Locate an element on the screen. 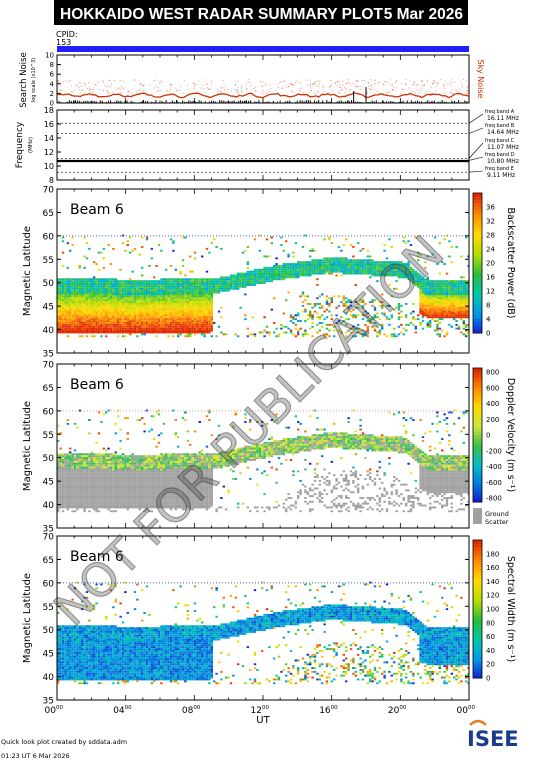 This screenshot has width=536, height=761. colorbar-label: Backscatter Power (dB) is located at coordinates (510, 263).